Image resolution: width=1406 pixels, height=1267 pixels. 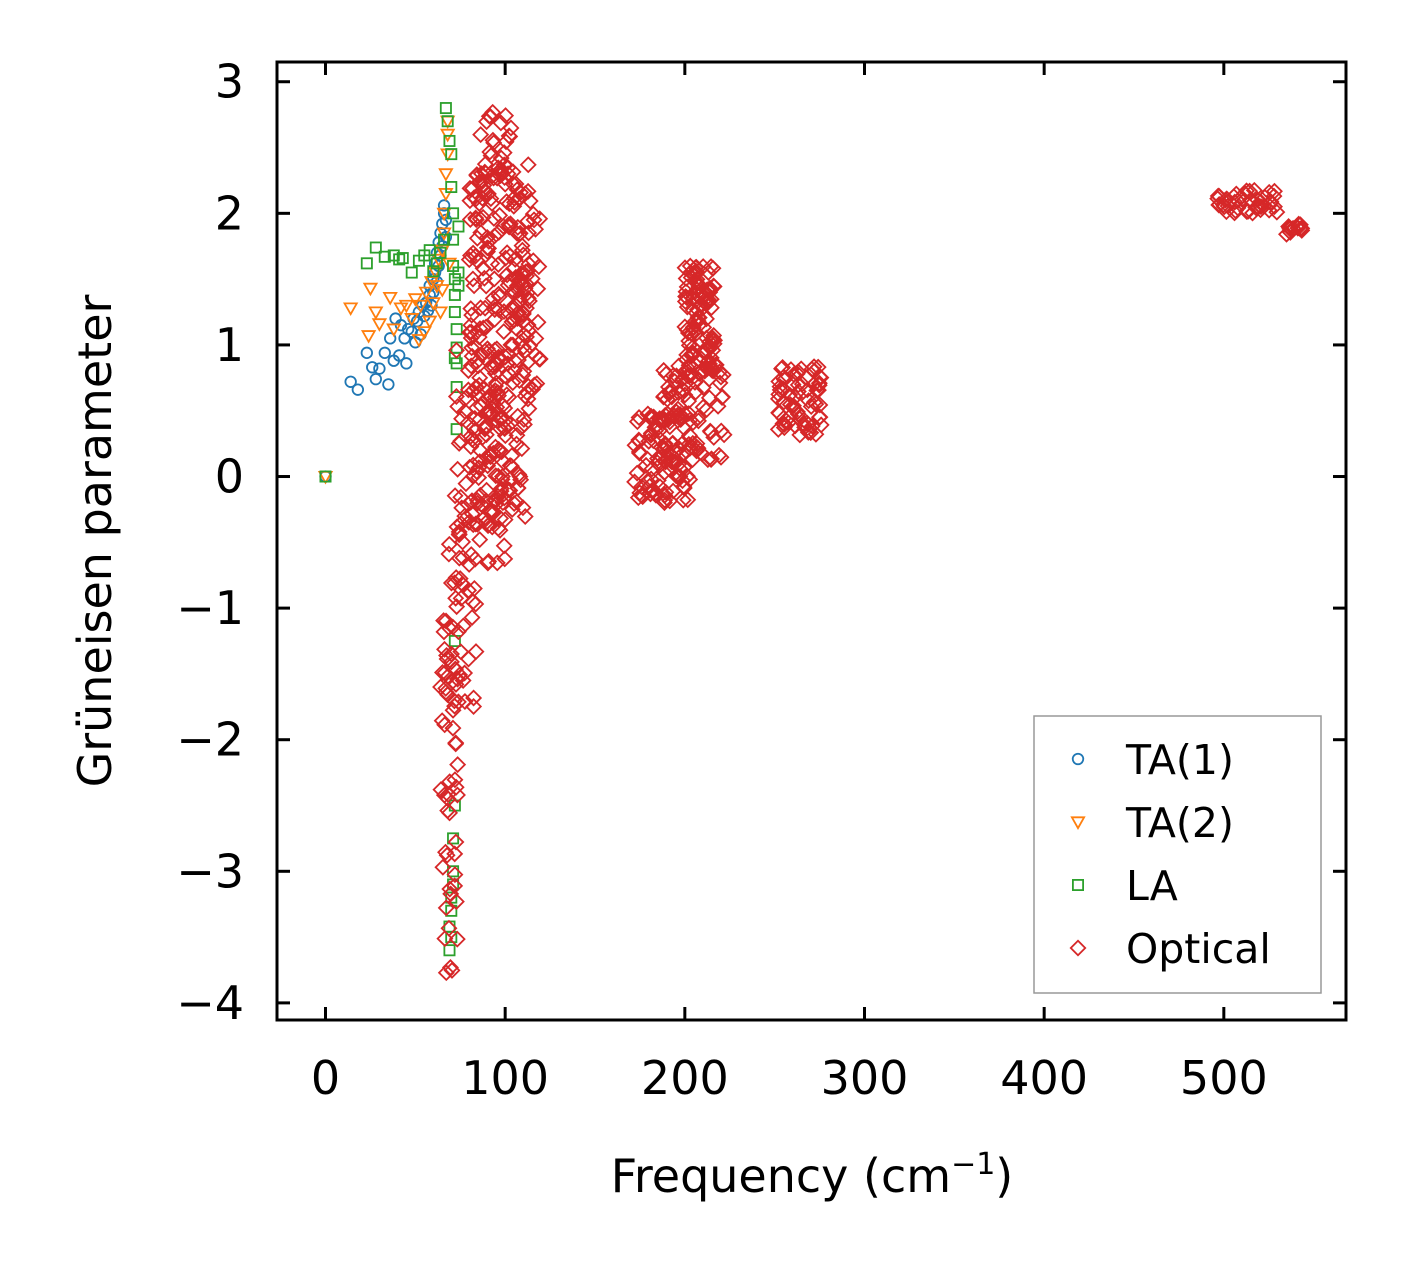 I want to click on y-tick-label: 2, so click(x=229, y=213).